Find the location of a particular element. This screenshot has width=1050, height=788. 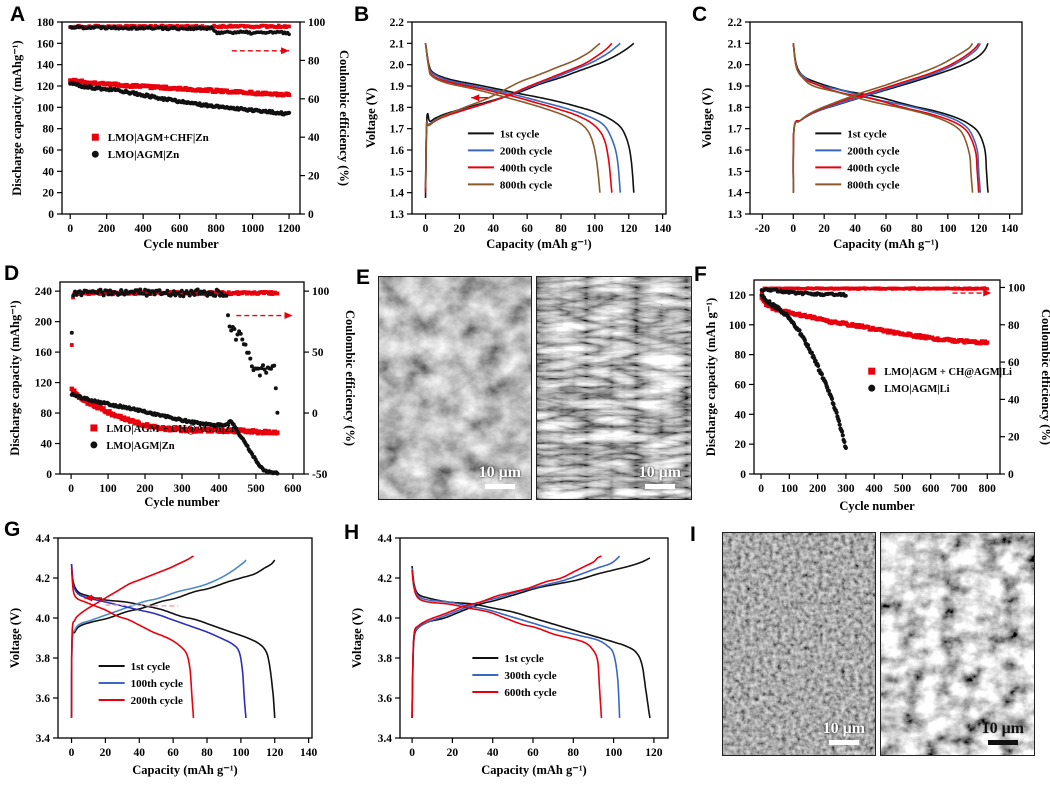

svg-text: 4.2 is located at coordinates (43, 579).